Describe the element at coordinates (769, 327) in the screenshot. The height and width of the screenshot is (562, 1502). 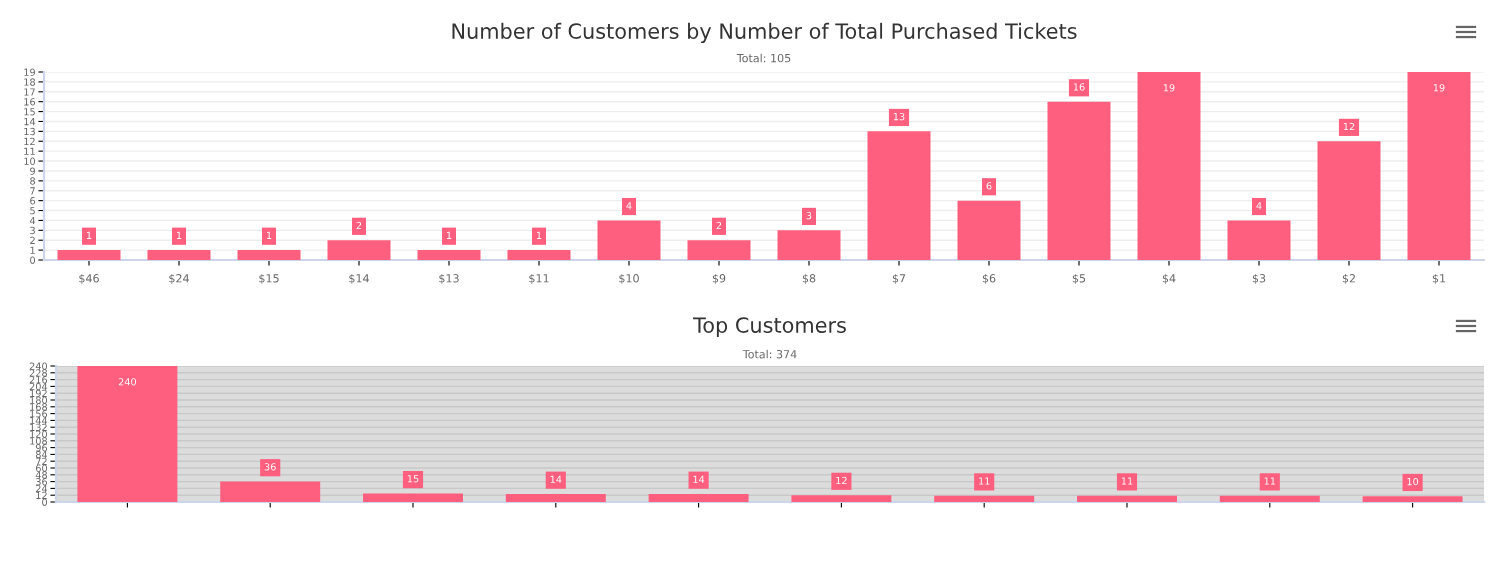
I see `chart-title: Top Customers` at that location.